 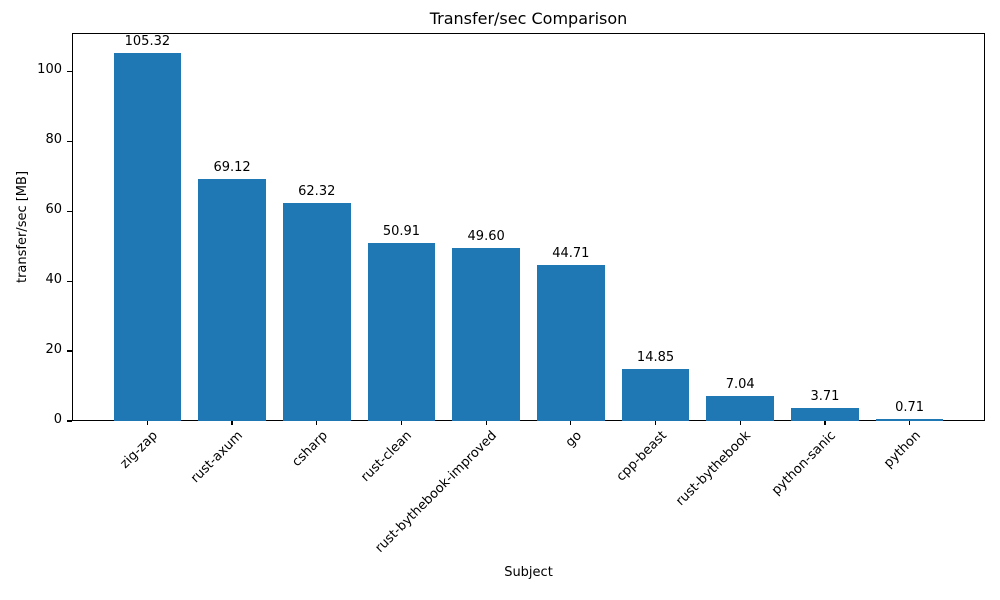 I want to click on bar-value-label: 49.60, so click(x=486, y=236).